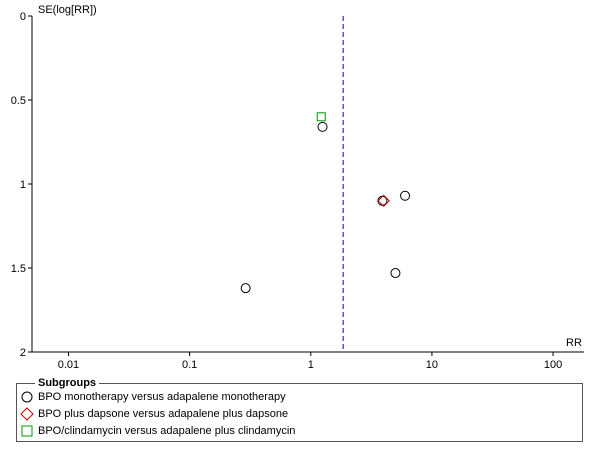 Image resolution: width=600 pixels, height=460 pixels. What do you see at coordinates (311, 365) in the screenshot?
I see `x-tick-label: 1` at bounding box center [311, 365].